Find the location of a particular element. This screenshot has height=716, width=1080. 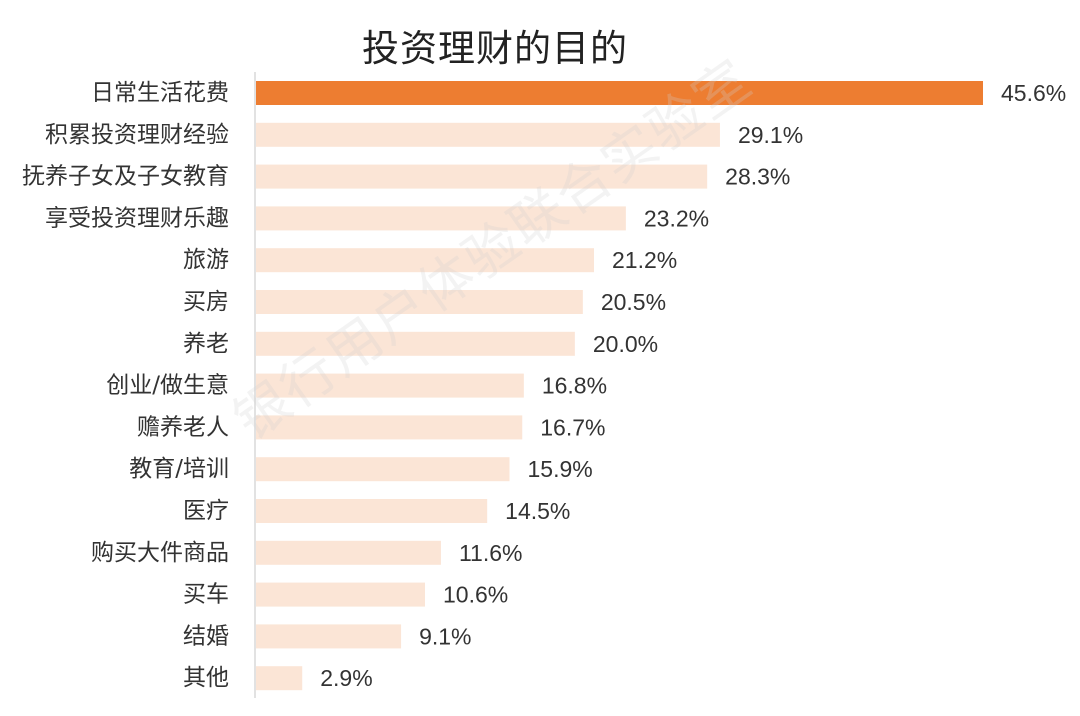

category-label: 日常生活花费 is located at coordinates (160, 93).